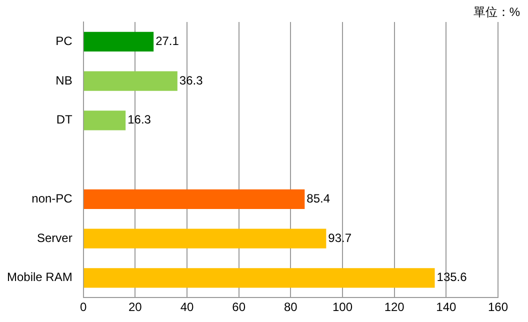  I want to click on y-tick-label: Server, so click(54, 237).